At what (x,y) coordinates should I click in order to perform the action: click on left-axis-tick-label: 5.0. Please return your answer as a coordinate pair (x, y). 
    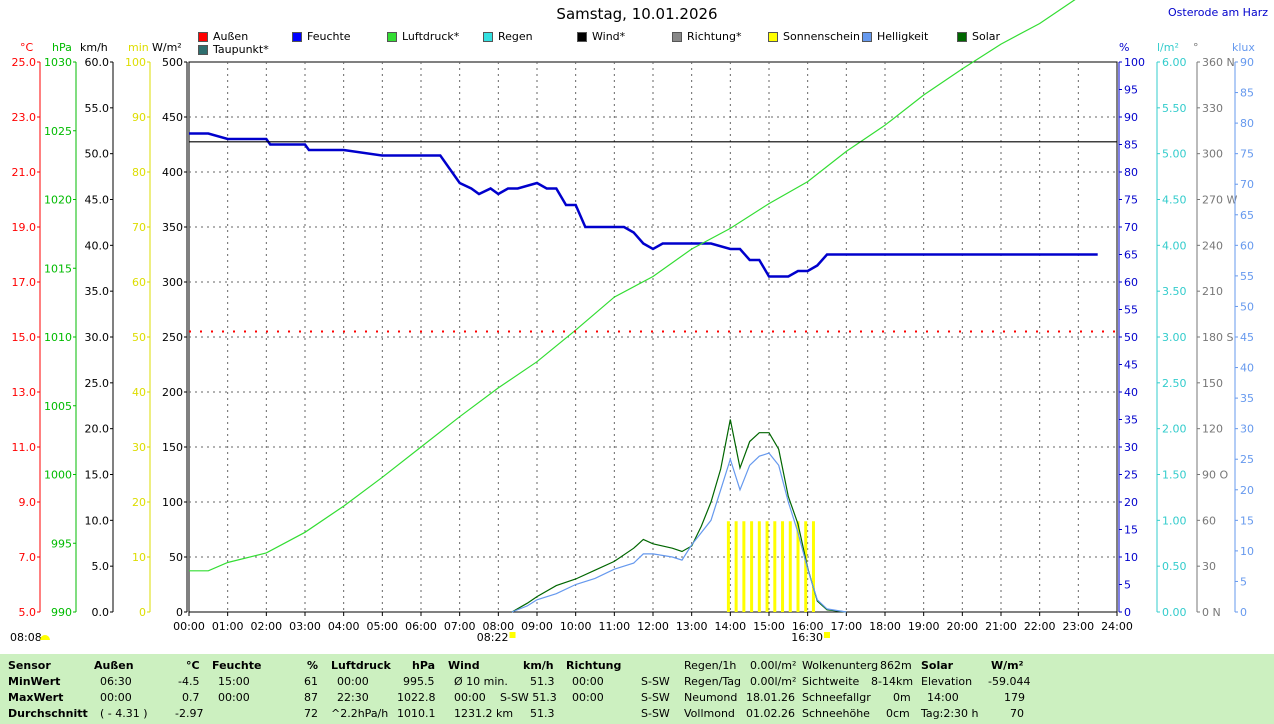
    Looking at the image, I should click on (28, 612).